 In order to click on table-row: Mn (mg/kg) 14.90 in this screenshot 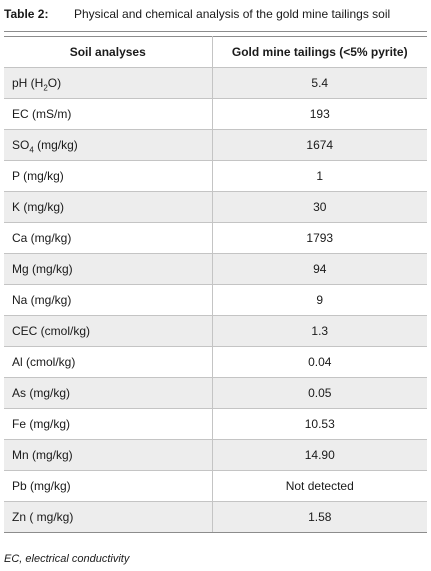, I will do `click(215, 455)`.